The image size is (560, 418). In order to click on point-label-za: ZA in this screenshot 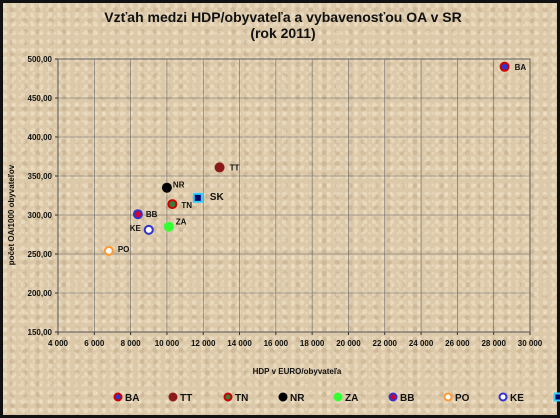, I will do `click(181, 222)`.